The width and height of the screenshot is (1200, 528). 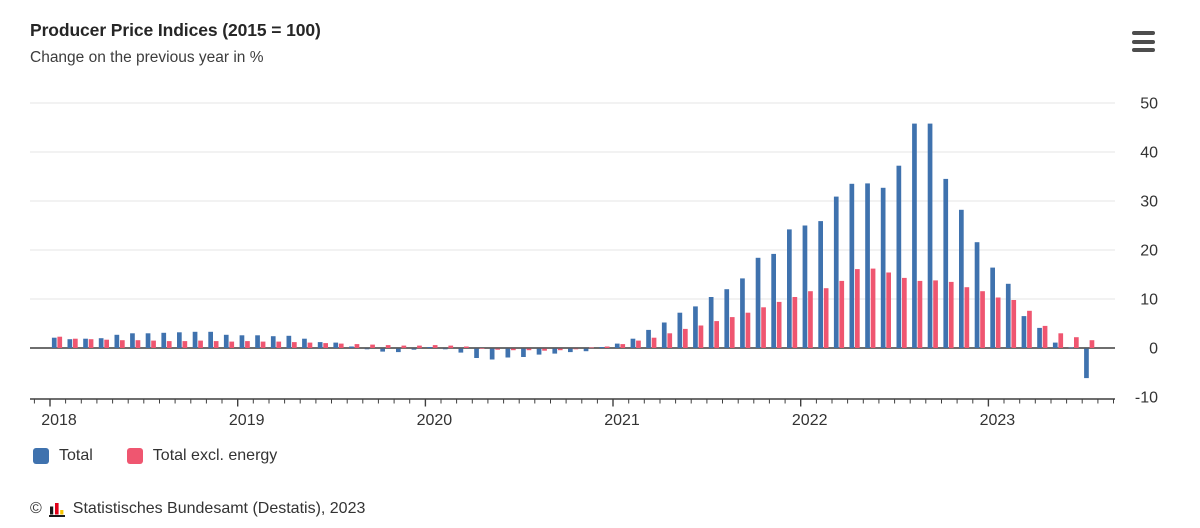 I want to click on legend-item-total-excl-energy: Total excl. energy, so click(x=201, y=456).